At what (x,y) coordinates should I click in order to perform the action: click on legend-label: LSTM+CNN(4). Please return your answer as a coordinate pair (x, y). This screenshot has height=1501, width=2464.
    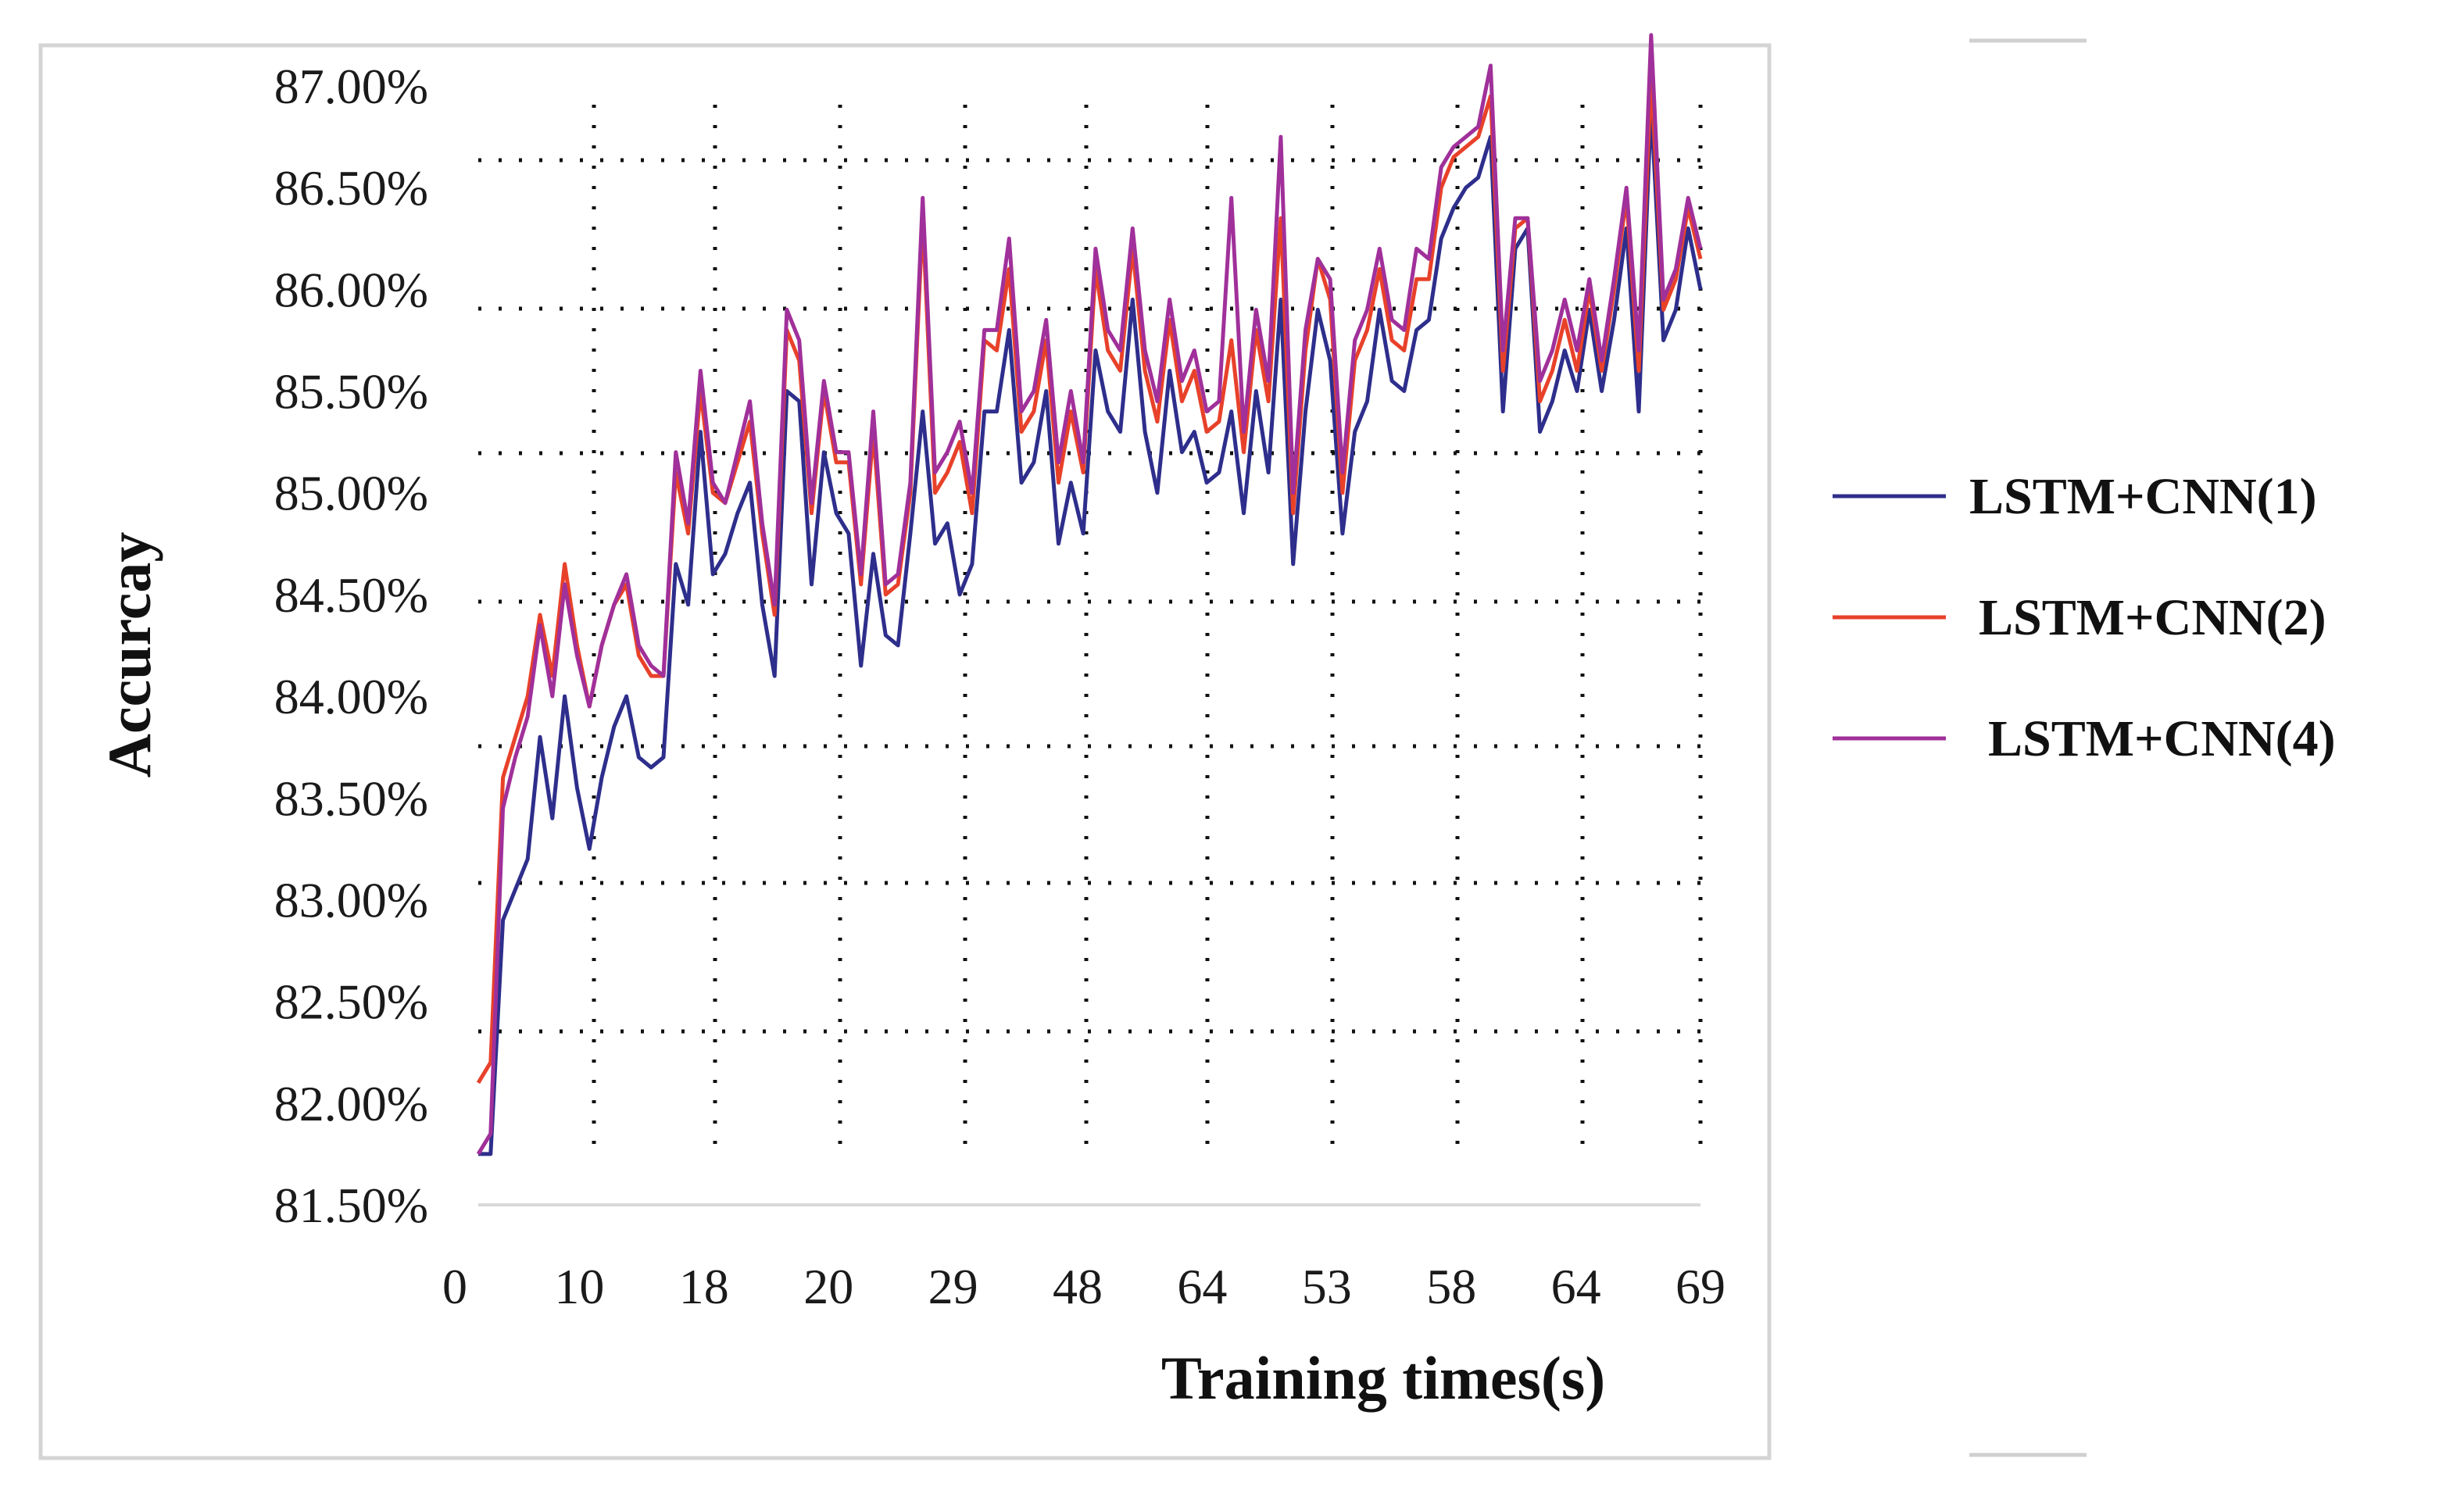
    Looking at the image, I should click on (2162, 738).